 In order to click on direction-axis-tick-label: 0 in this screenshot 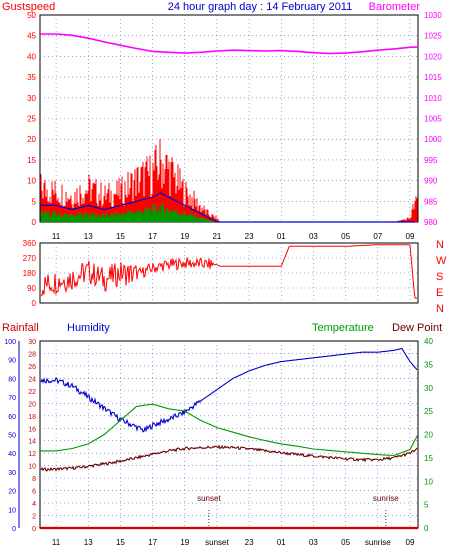, I will do `click(34, 303)`.